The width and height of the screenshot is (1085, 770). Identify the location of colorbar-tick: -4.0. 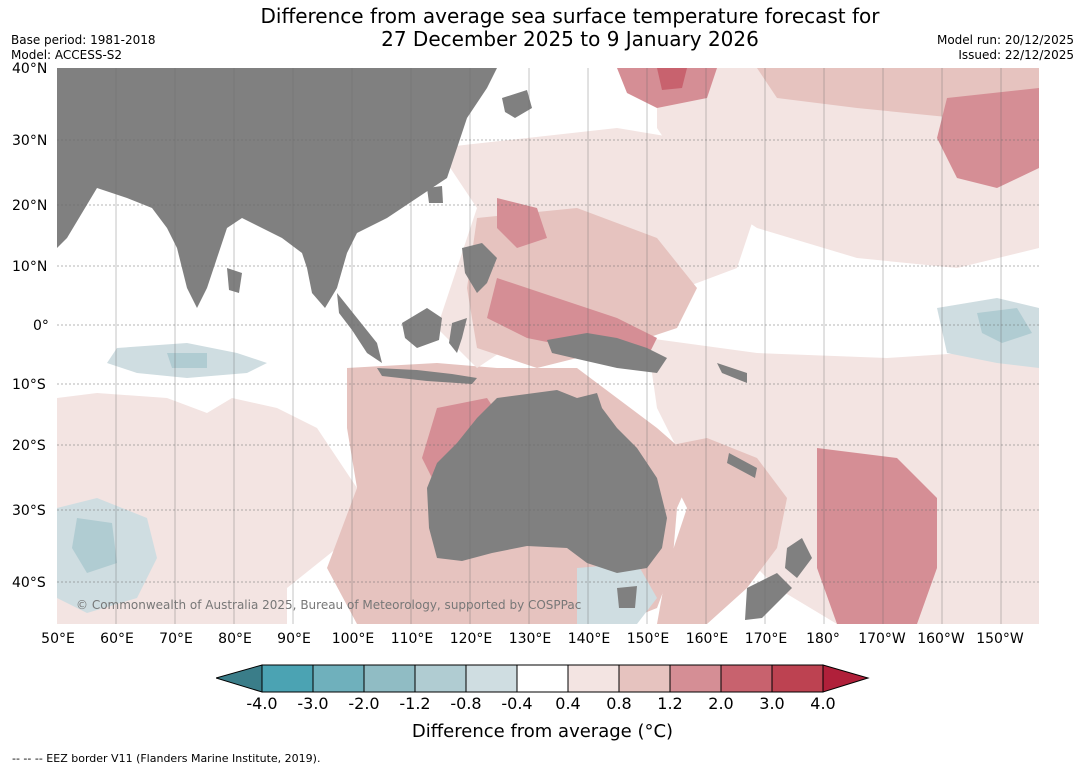
(262, 703).